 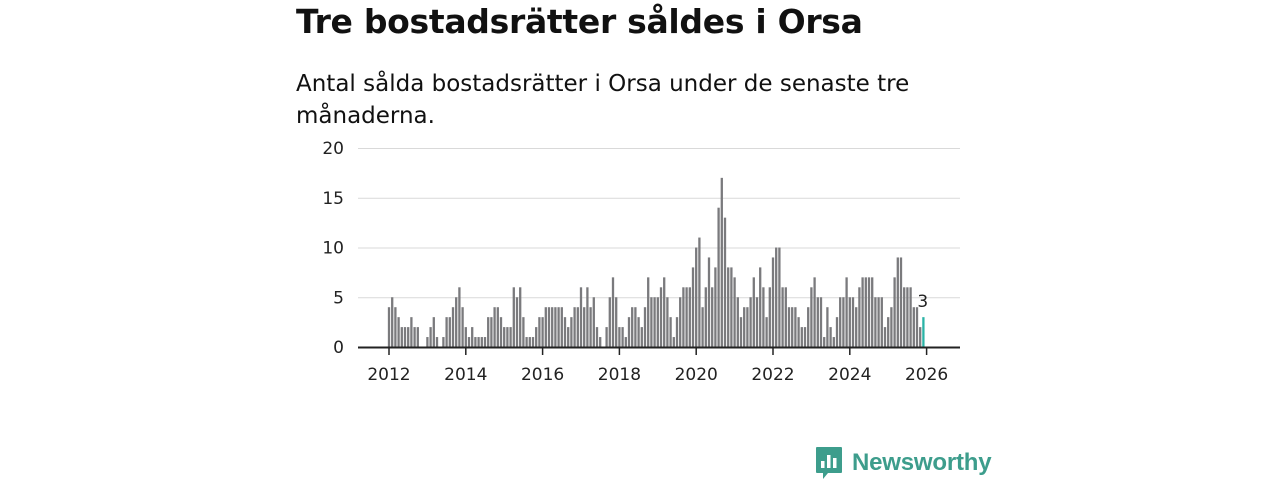 What do you see at coordinates (696, 375) in the screenshot?
I see `x-tick-label: 2020` at bounding box center [696, 375].